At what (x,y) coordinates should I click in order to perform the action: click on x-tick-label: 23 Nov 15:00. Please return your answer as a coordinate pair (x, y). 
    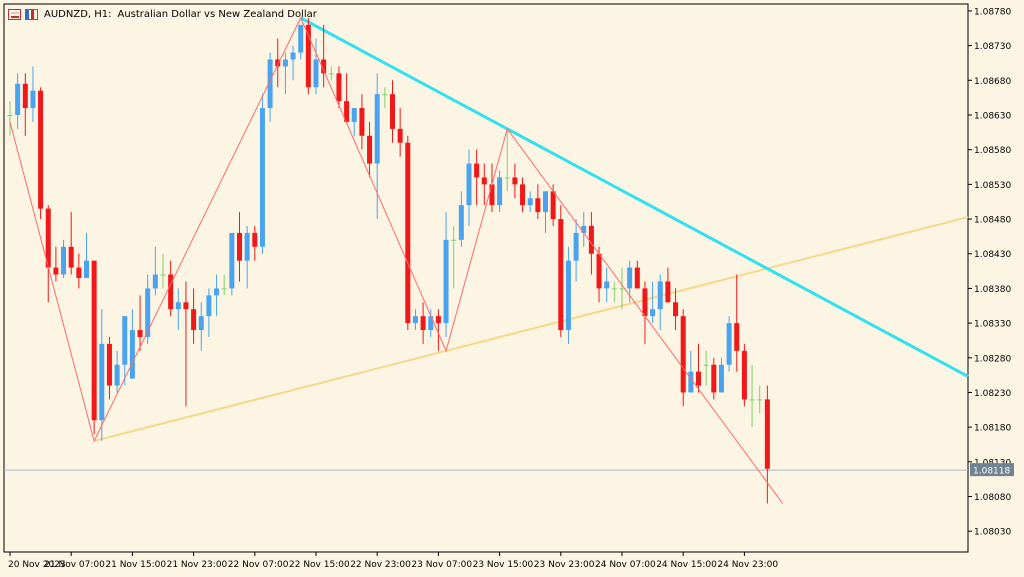
    Looking at the image, I should click on (503, 565).